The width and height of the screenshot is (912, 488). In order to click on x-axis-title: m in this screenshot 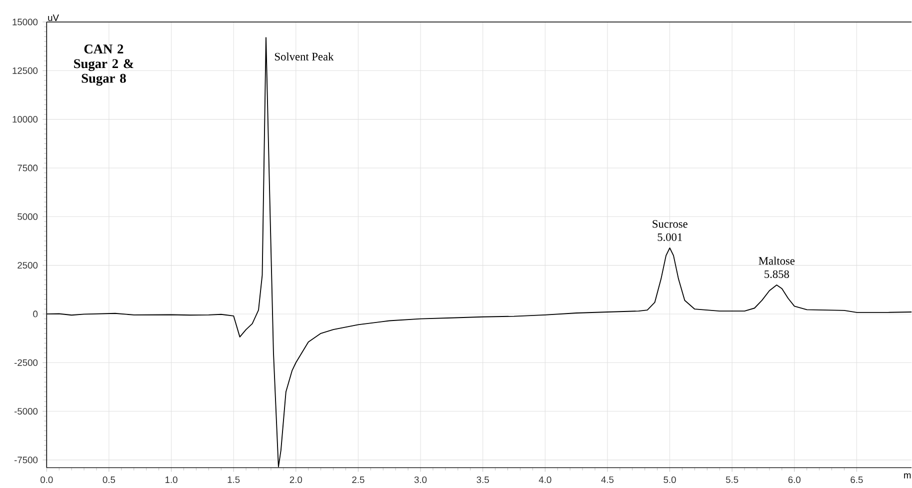, I will do `click(907, 475)`.